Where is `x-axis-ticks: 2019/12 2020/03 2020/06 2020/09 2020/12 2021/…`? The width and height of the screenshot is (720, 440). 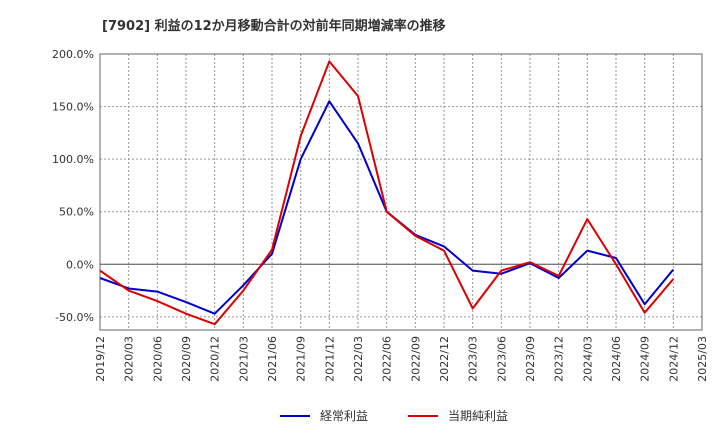
x-axis-ticks: 2019/12 2020/03 2020/06 2020/09 2020/12 2021/… is located at coordinates (401, 359).